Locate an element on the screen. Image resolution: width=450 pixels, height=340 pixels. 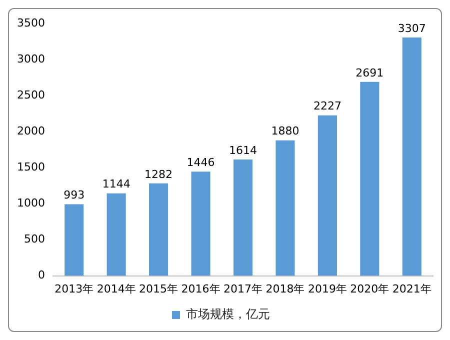
x-tick-label: 2021年 is located at coordinates (412, 289).